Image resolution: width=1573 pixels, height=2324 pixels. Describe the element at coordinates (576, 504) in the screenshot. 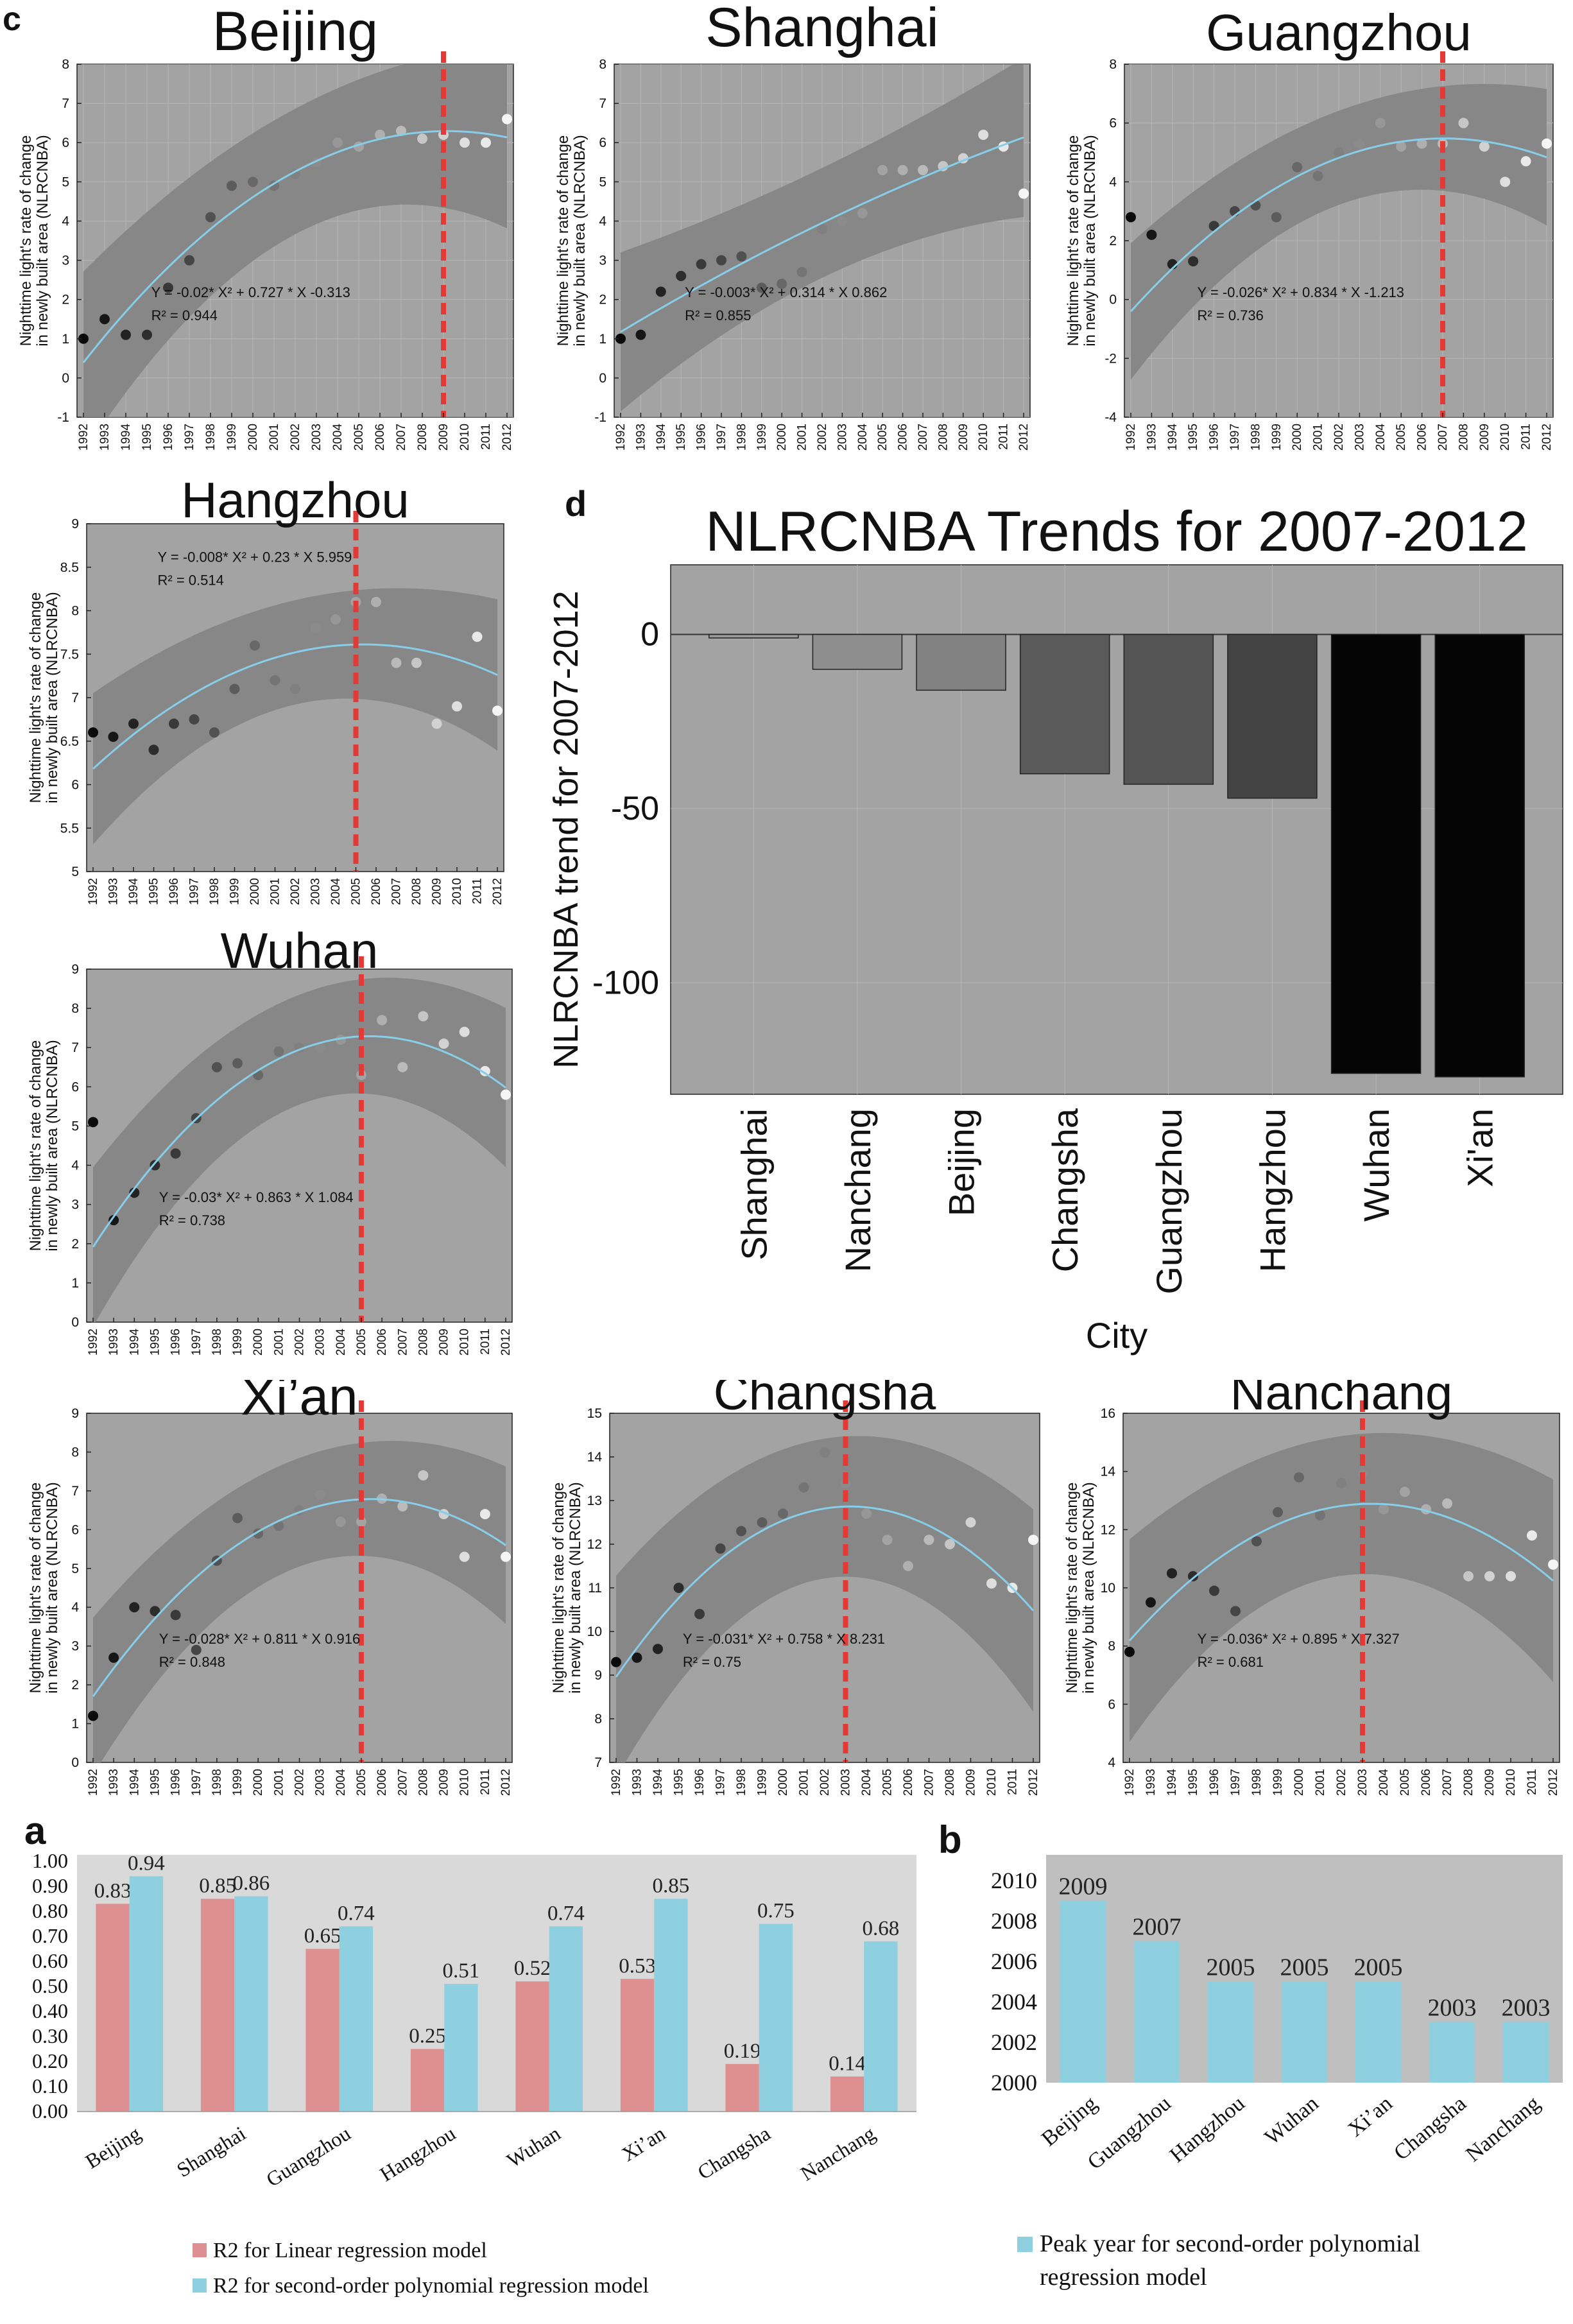

I see `panel-letter-d: d` at that location.